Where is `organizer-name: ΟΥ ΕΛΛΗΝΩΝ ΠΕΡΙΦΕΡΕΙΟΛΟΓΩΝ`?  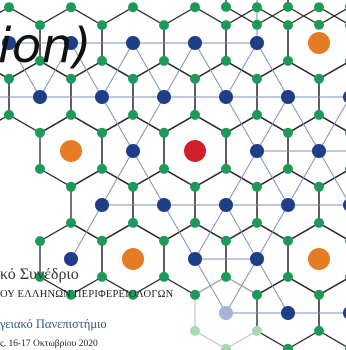 organizer-name: ΟΥ ΕΛΛΗΝΩΝ ΠΕΡΙΦΕΡΕΙΟΛΟΓΩΝ is located at coordinates (87, 294).